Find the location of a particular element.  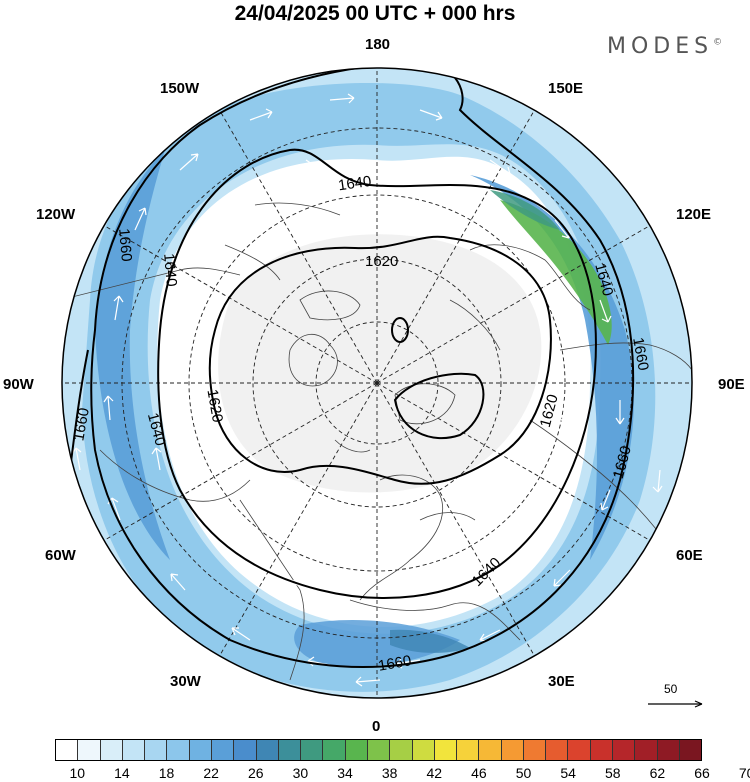

contour-label-1660-east: 1660 is located at coordinates (640, 354).